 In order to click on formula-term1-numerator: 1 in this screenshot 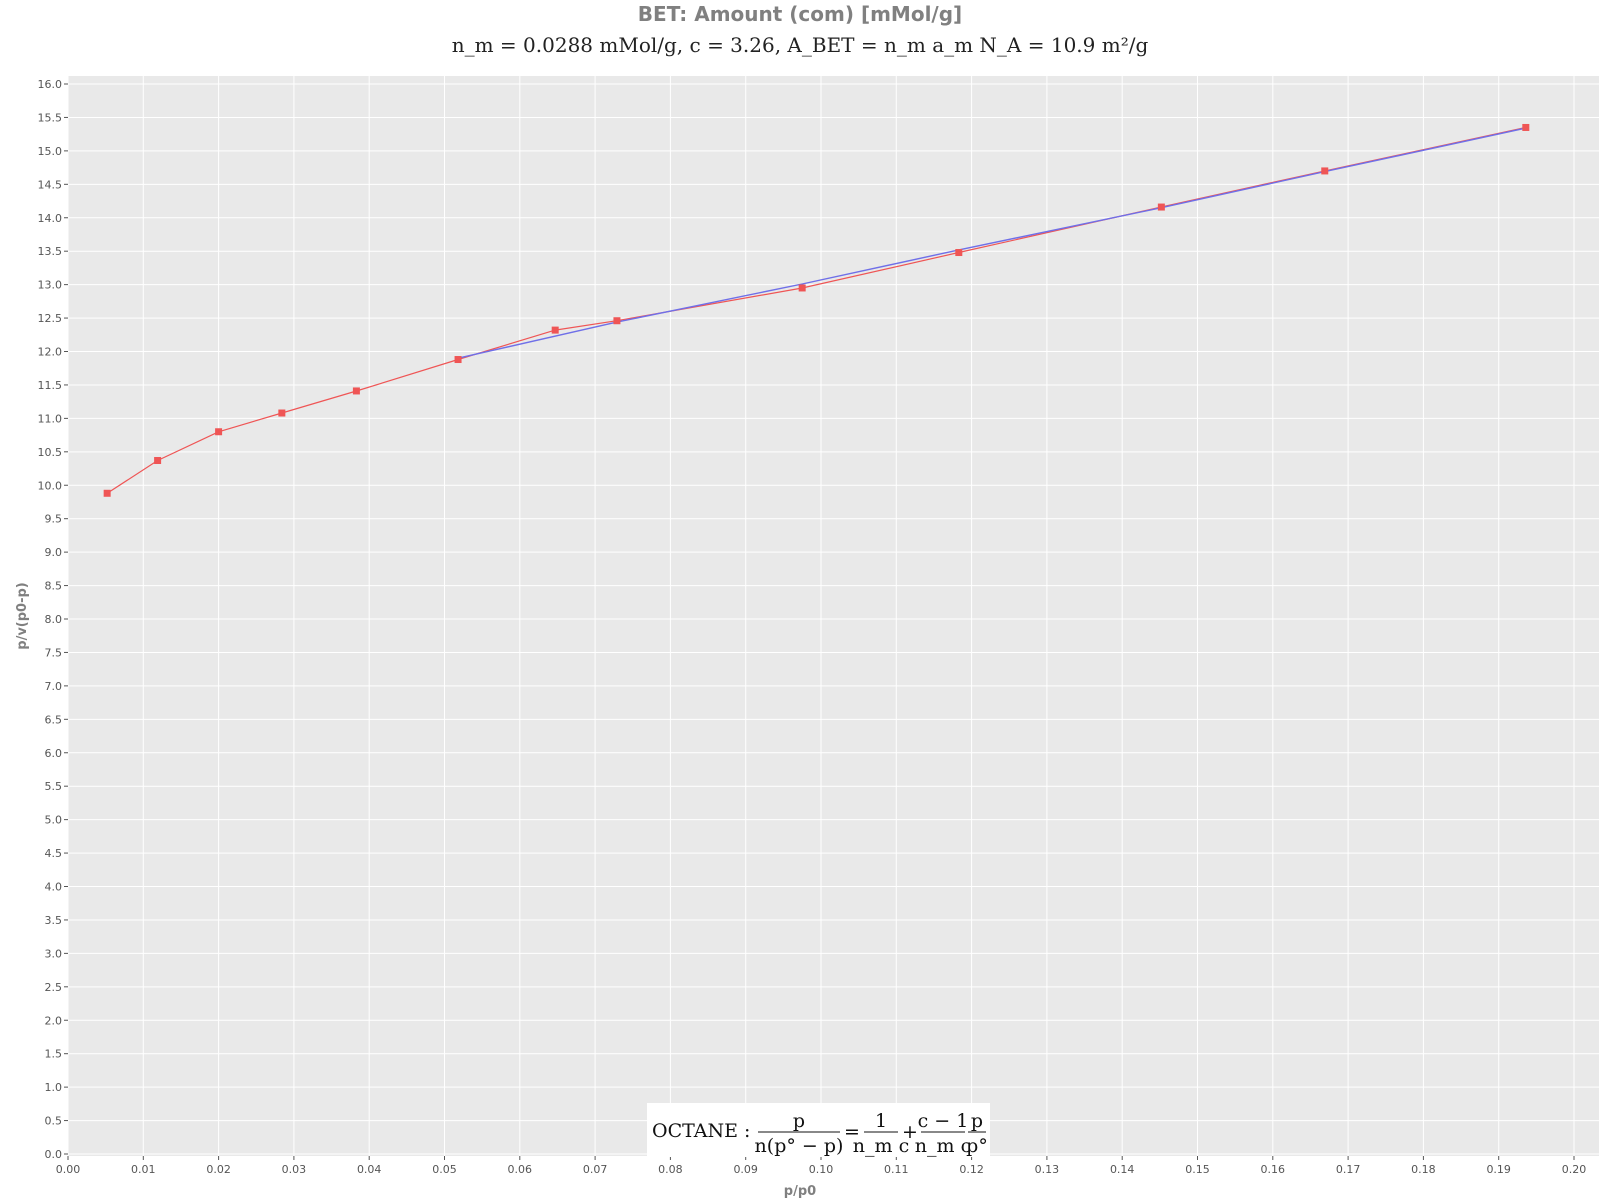, I will do `click(881, 1121)`.